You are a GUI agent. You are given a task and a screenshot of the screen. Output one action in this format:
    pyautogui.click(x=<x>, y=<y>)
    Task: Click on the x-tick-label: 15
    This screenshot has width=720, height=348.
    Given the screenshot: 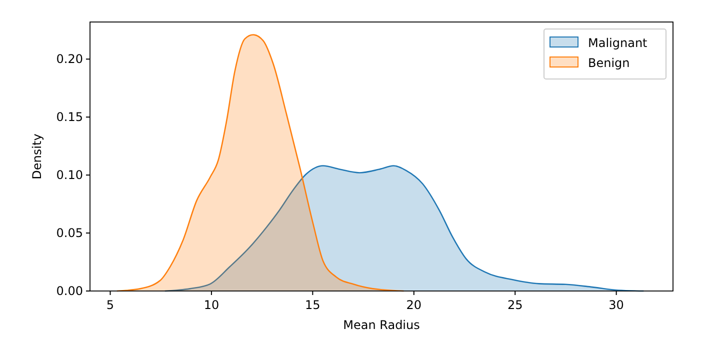 What is the action you would take?
    pyautogui.click(x=312, y=305)
    